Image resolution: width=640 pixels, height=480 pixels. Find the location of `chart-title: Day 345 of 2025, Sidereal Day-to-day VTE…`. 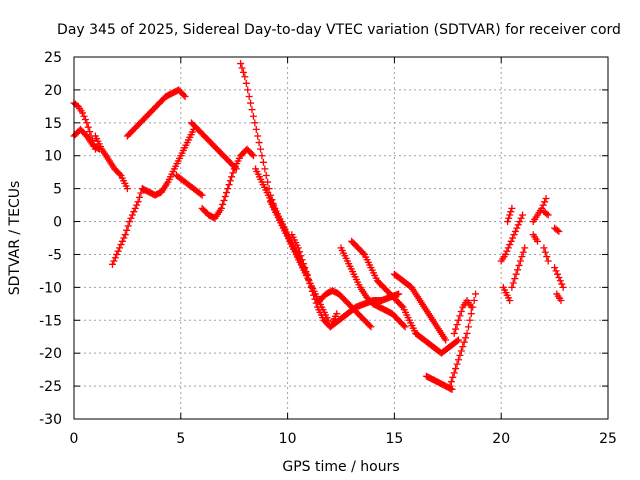

chart-title: Day 345 of 2025, Sidereal Day-to-day VTE… is located at coordinates (339, 30).